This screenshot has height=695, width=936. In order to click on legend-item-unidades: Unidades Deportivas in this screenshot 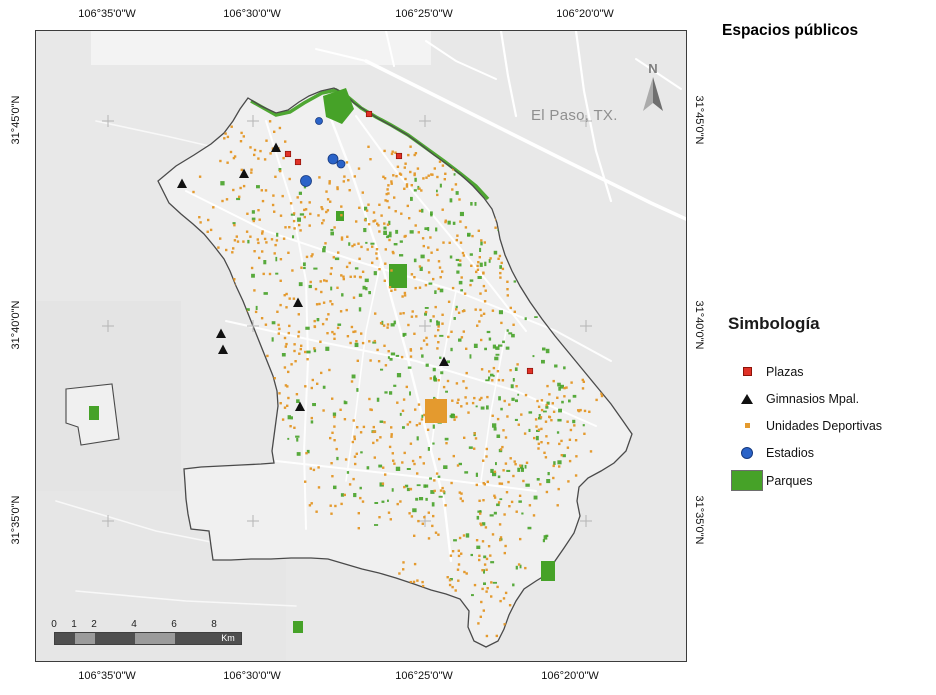, I will do `click(832, 425)`.